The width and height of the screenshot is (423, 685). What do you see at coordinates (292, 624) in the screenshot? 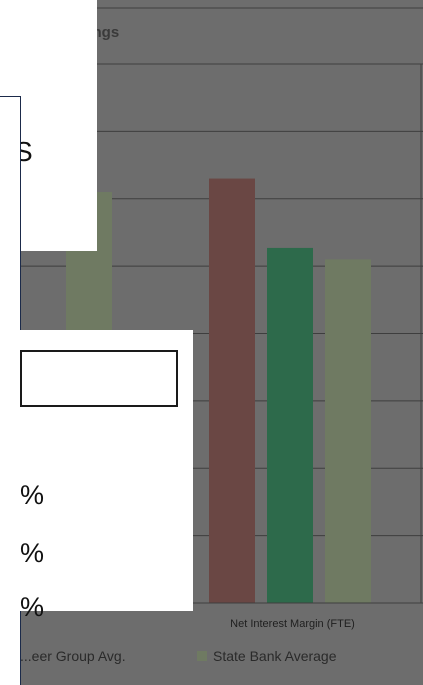
I see `x-tick-label: Net Interest Margin (FTE)` at bounding box center [292, 624].